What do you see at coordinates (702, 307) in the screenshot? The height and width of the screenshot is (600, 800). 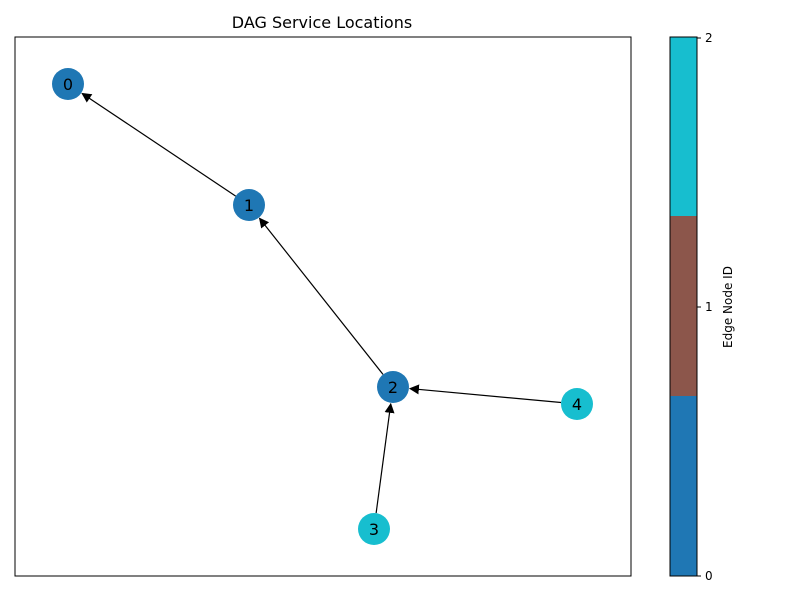 I see `colorbar: 0 1 2 Edge Node ID` at bounding box center [702, 307].